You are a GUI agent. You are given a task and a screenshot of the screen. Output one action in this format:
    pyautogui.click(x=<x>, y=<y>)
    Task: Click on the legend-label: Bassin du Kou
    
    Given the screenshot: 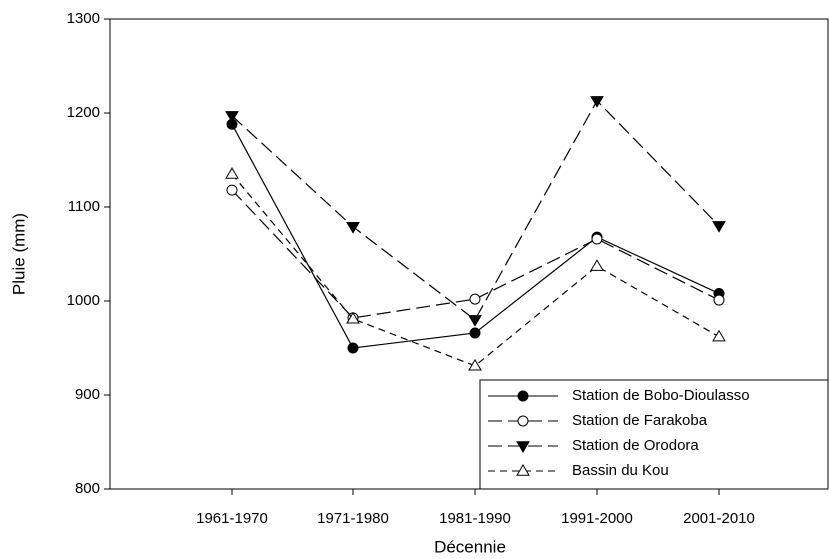 What is the action you would take?
    pyautogui.click(x=620, y=470)
    